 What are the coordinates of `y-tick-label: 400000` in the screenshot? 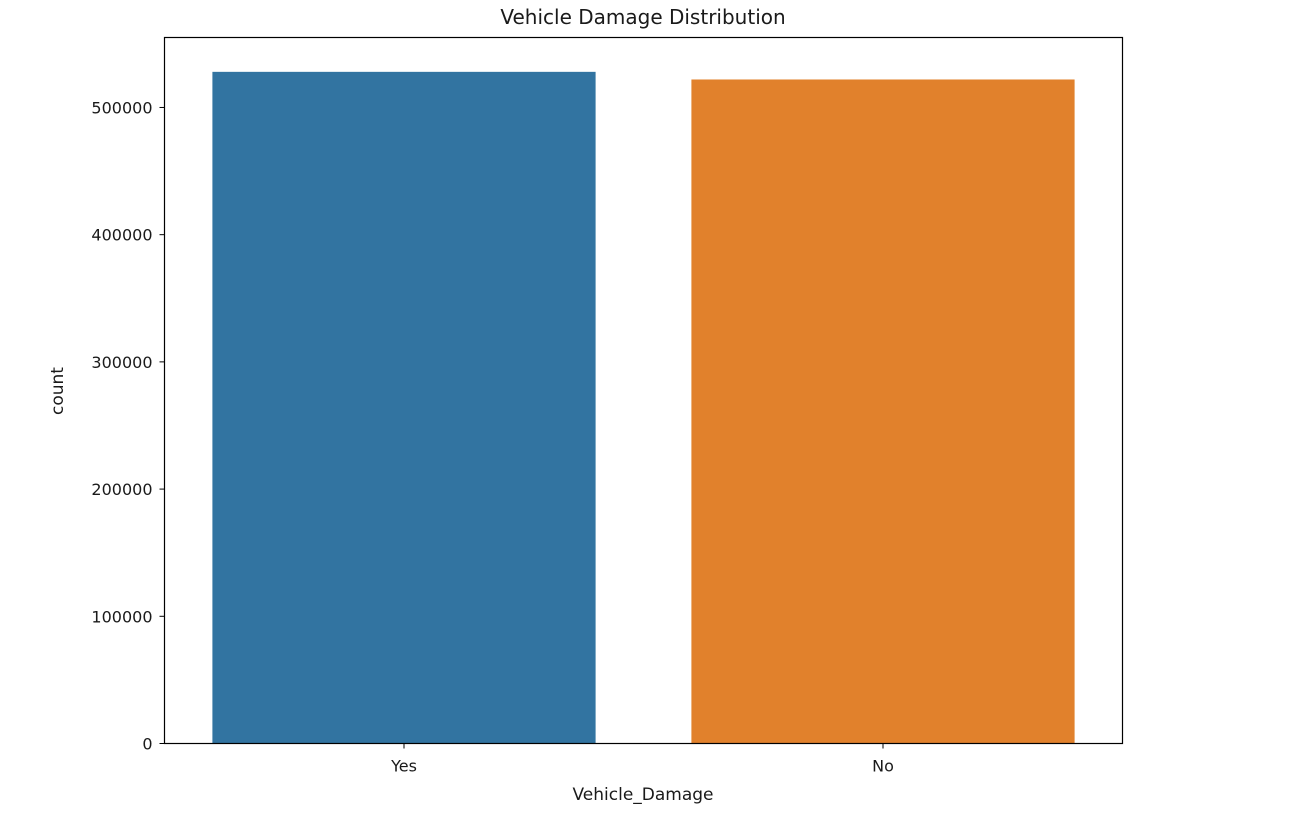 It's located at (121, 235).